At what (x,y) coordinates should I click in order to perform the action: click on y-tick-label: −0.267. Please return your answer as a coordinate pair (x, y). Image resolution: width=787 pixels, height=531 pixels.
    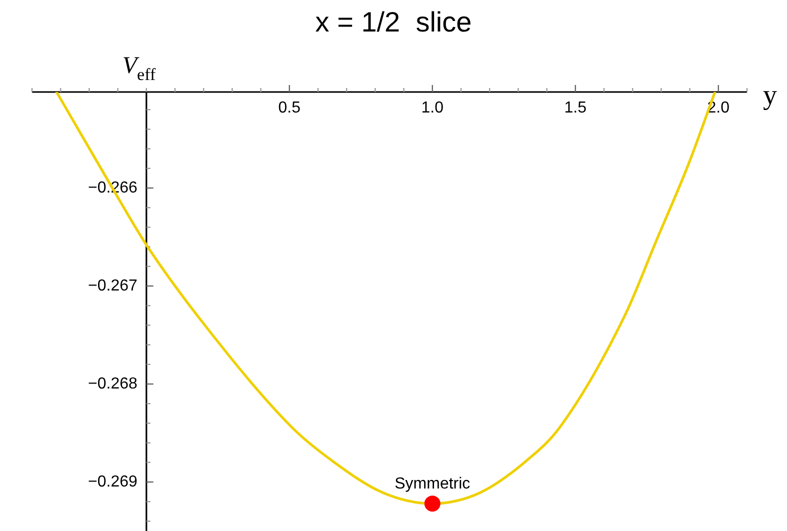
    Looking at the image, I should click on (113, 285).